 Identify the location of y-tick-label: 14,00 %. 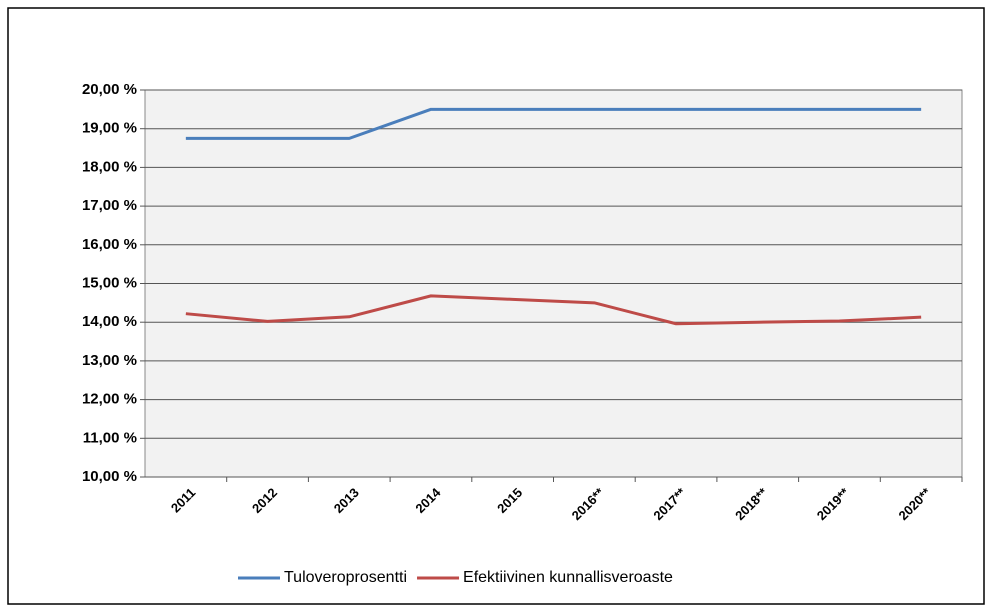
(109, 321).